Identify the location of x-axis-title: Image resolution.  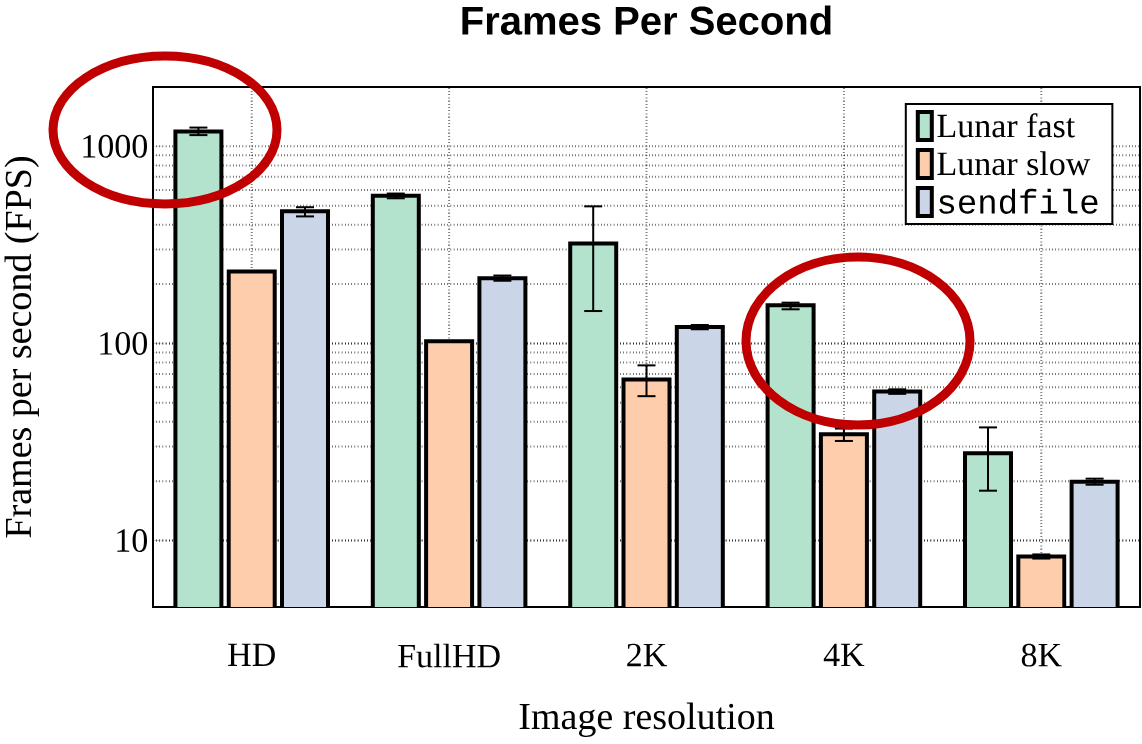
(647, 720).